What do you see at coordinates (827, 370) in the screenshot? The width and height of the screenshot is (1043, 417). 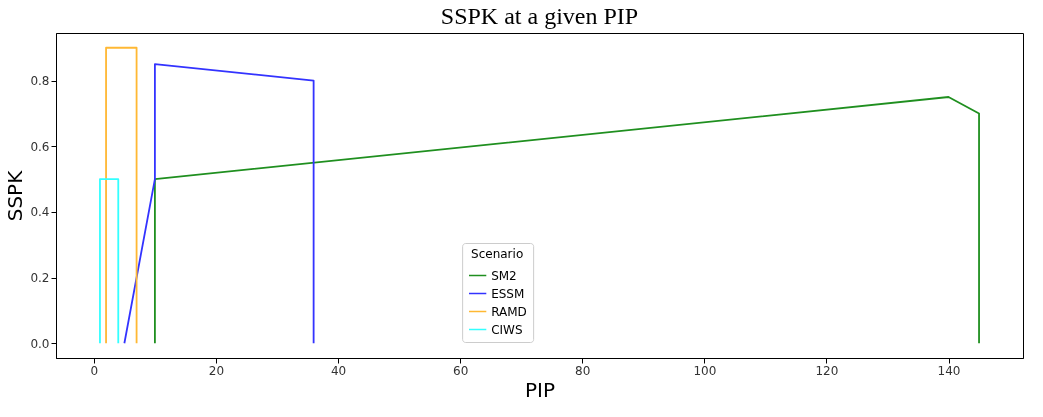 I see `x-tick-label: 120` at bounding box center [827, 370].